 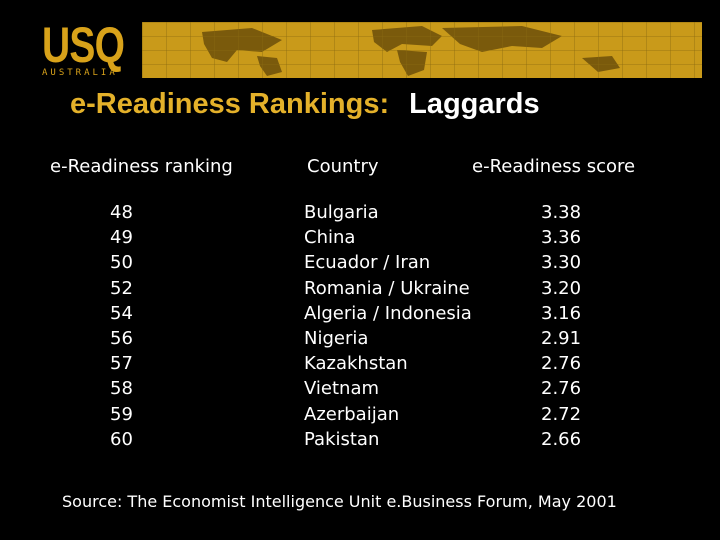 What do you see at coordinates (387, 288) in the screenshot?
I see `country-cell: Romania / Ukraine` at bounding box center [387, 288].